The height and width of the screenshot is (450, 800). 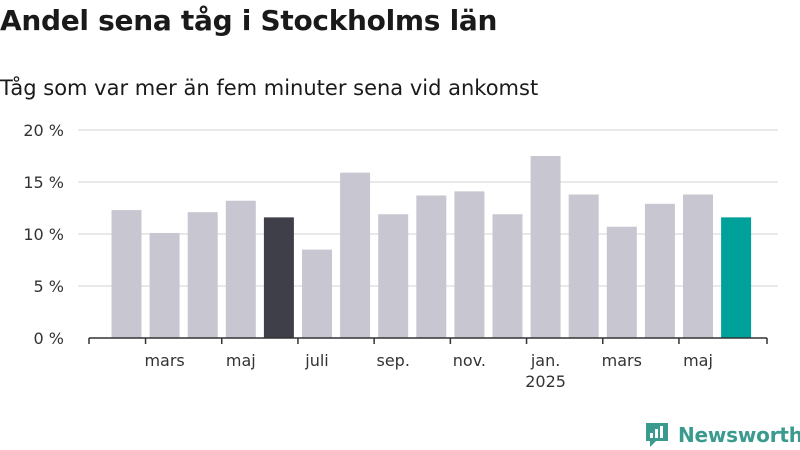 What do you see at coordinates (428, 340) in the screenshot?
I see `x-axis` at bounding box center [428, 340].